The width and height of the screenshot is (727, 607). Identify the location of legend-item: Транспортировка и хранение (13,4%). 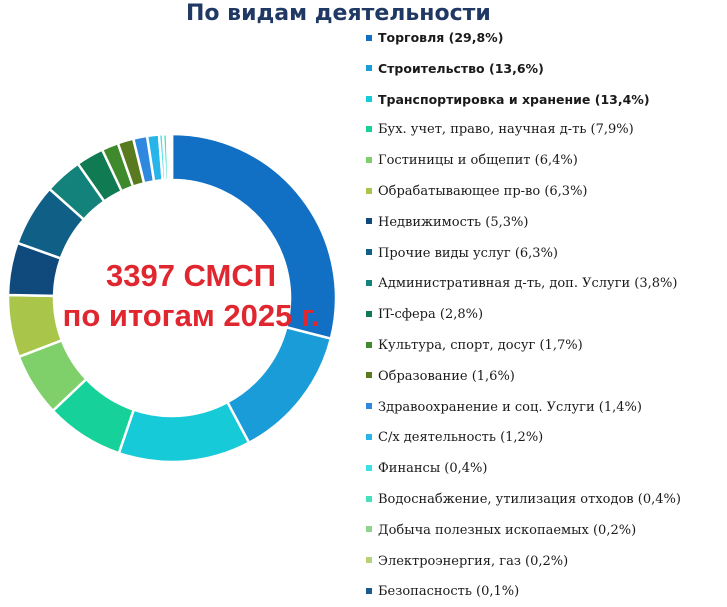
(508, 100).